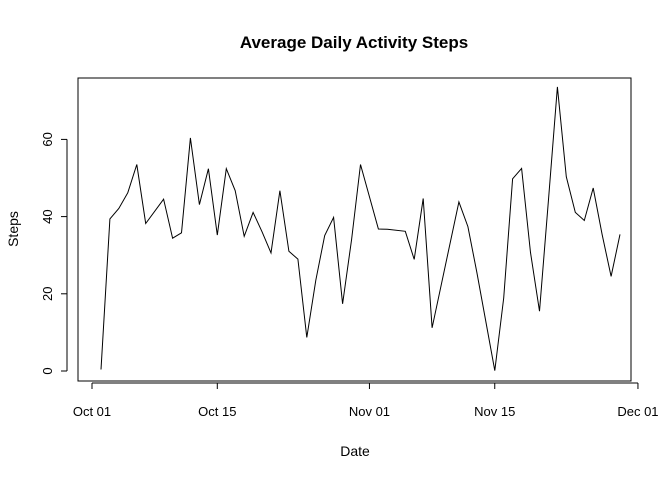  I want to click on x-tick-label: Oct 15, so click(217, 411).